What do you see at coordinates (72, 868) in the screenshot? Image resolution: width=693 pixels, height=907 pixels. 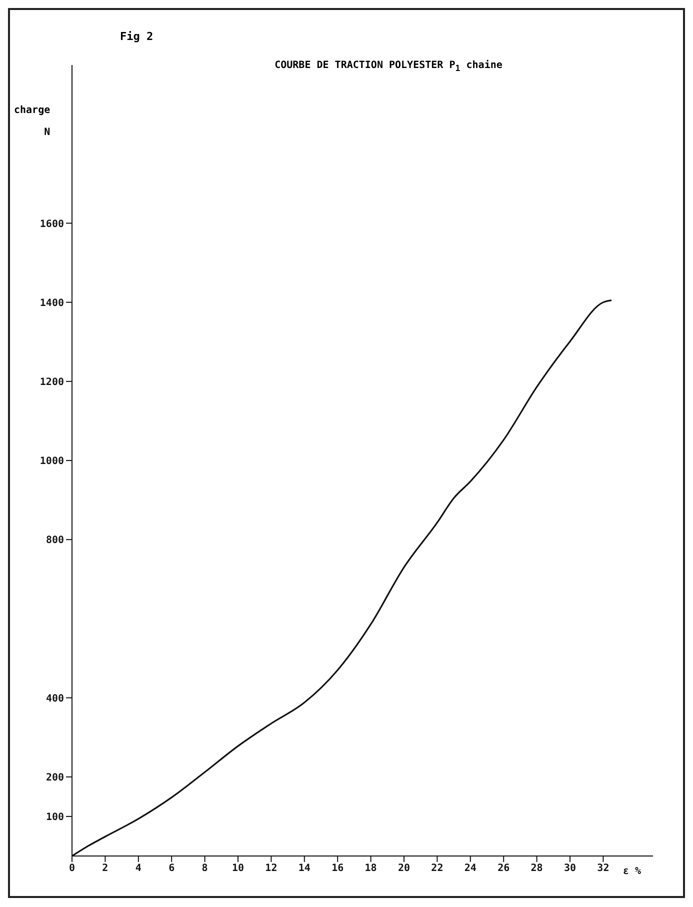 I see `x-tick-label: 0` at bounding box center [72, 868].